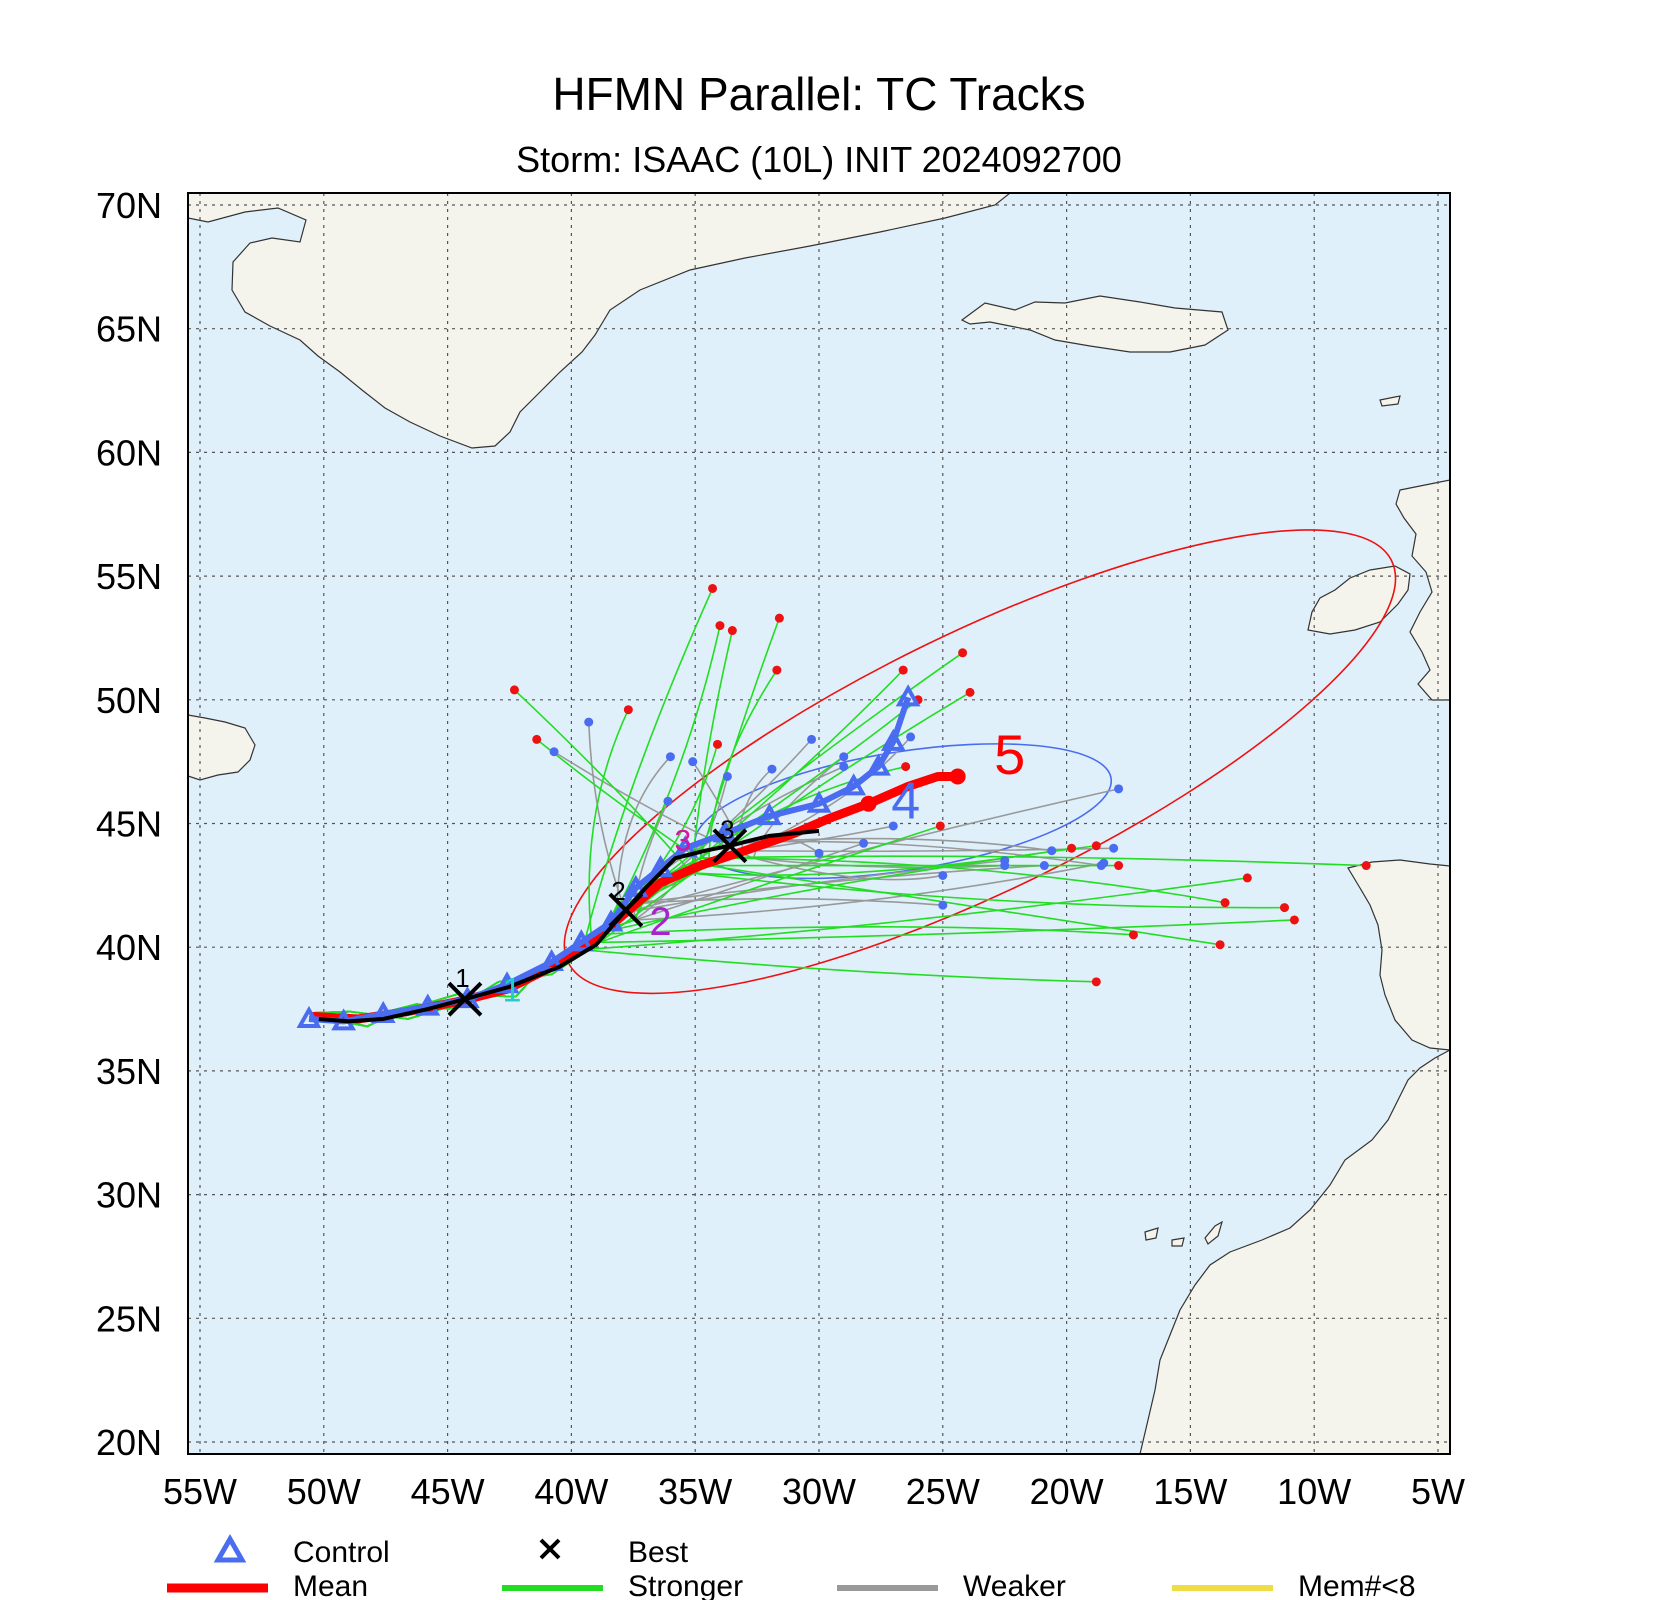 The height and width of the screenshot is (1600, 1653). I want to click on ensemble-endpoints, so click(940, 785).